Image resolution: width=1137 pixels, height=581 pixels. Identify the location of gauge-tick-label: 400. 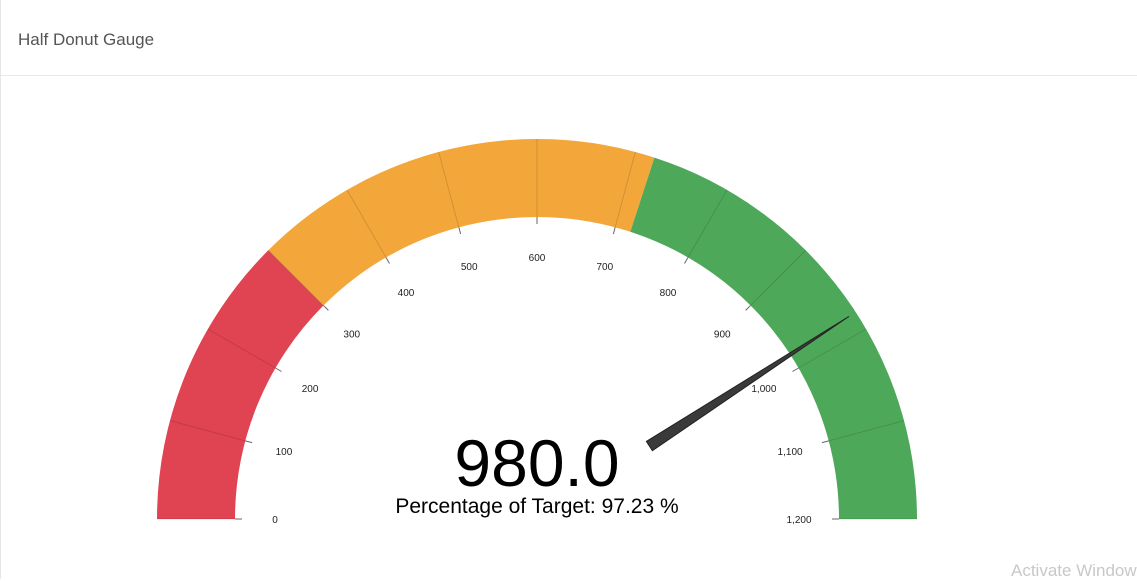
(406, 293).